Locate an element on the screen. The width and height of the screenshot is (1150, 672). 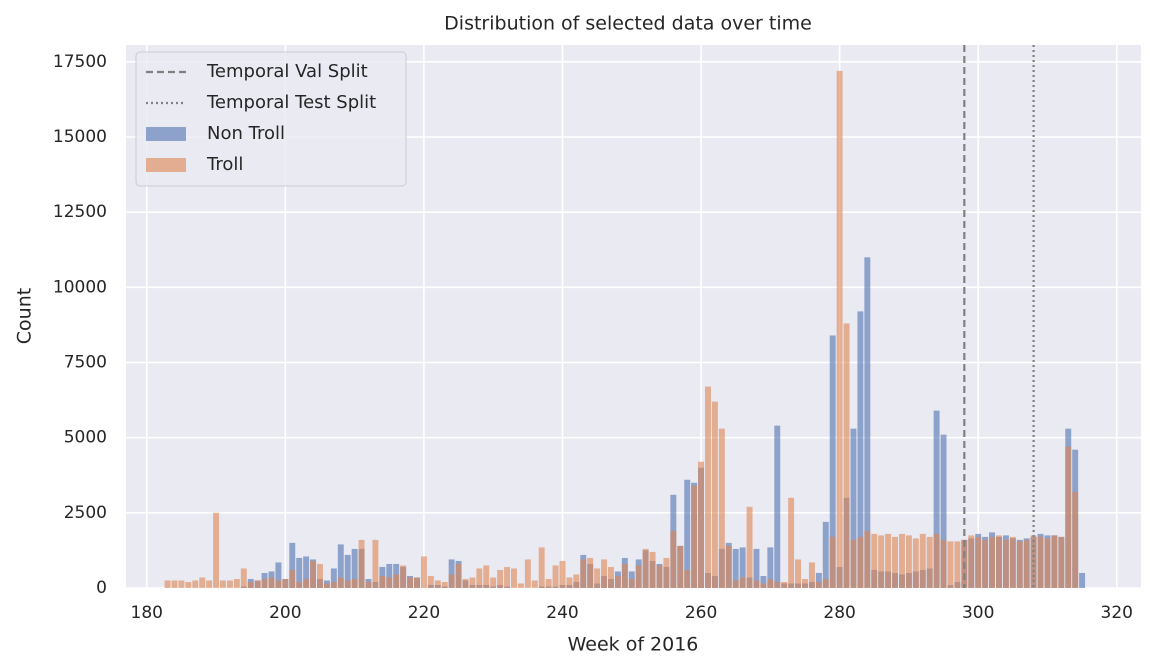
x-axis-label: Week of 2016 is located at coordinates (633, 645).